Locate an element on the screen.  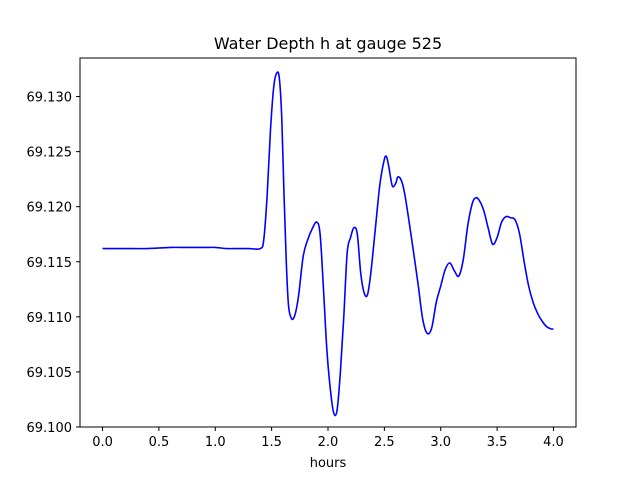
x-tick-label: 3.5 is located at coordinates (497, 442).